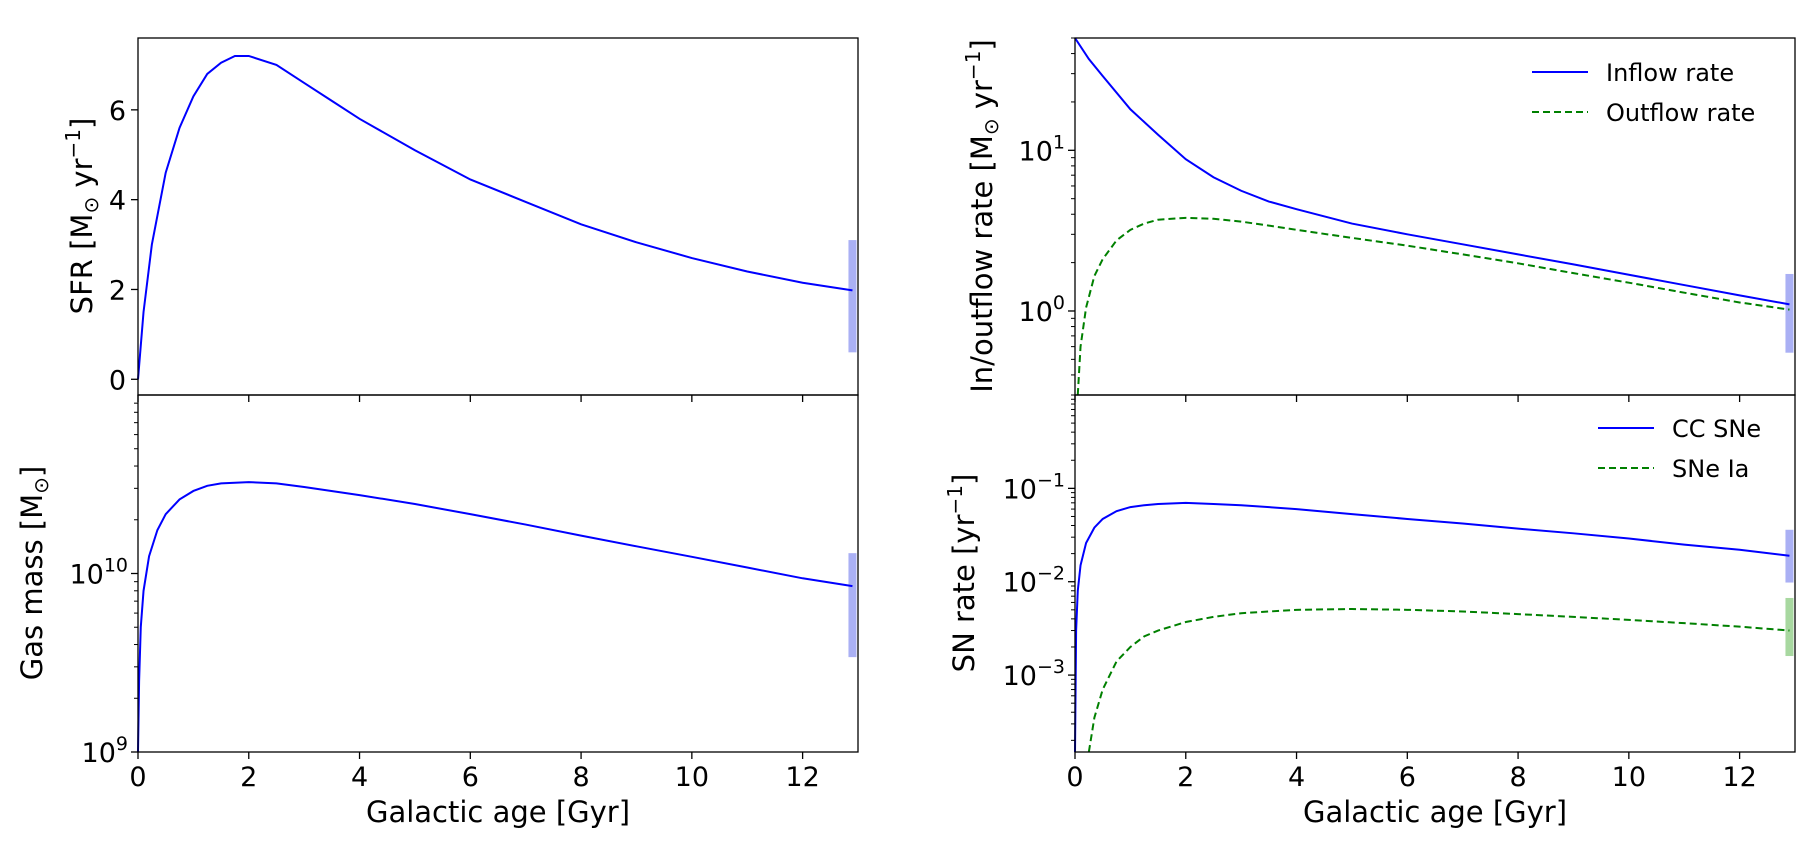 This screenshot has width=1808, height=844. I want to click on inout-ytick-label: 10¹, so click(1042, 149).